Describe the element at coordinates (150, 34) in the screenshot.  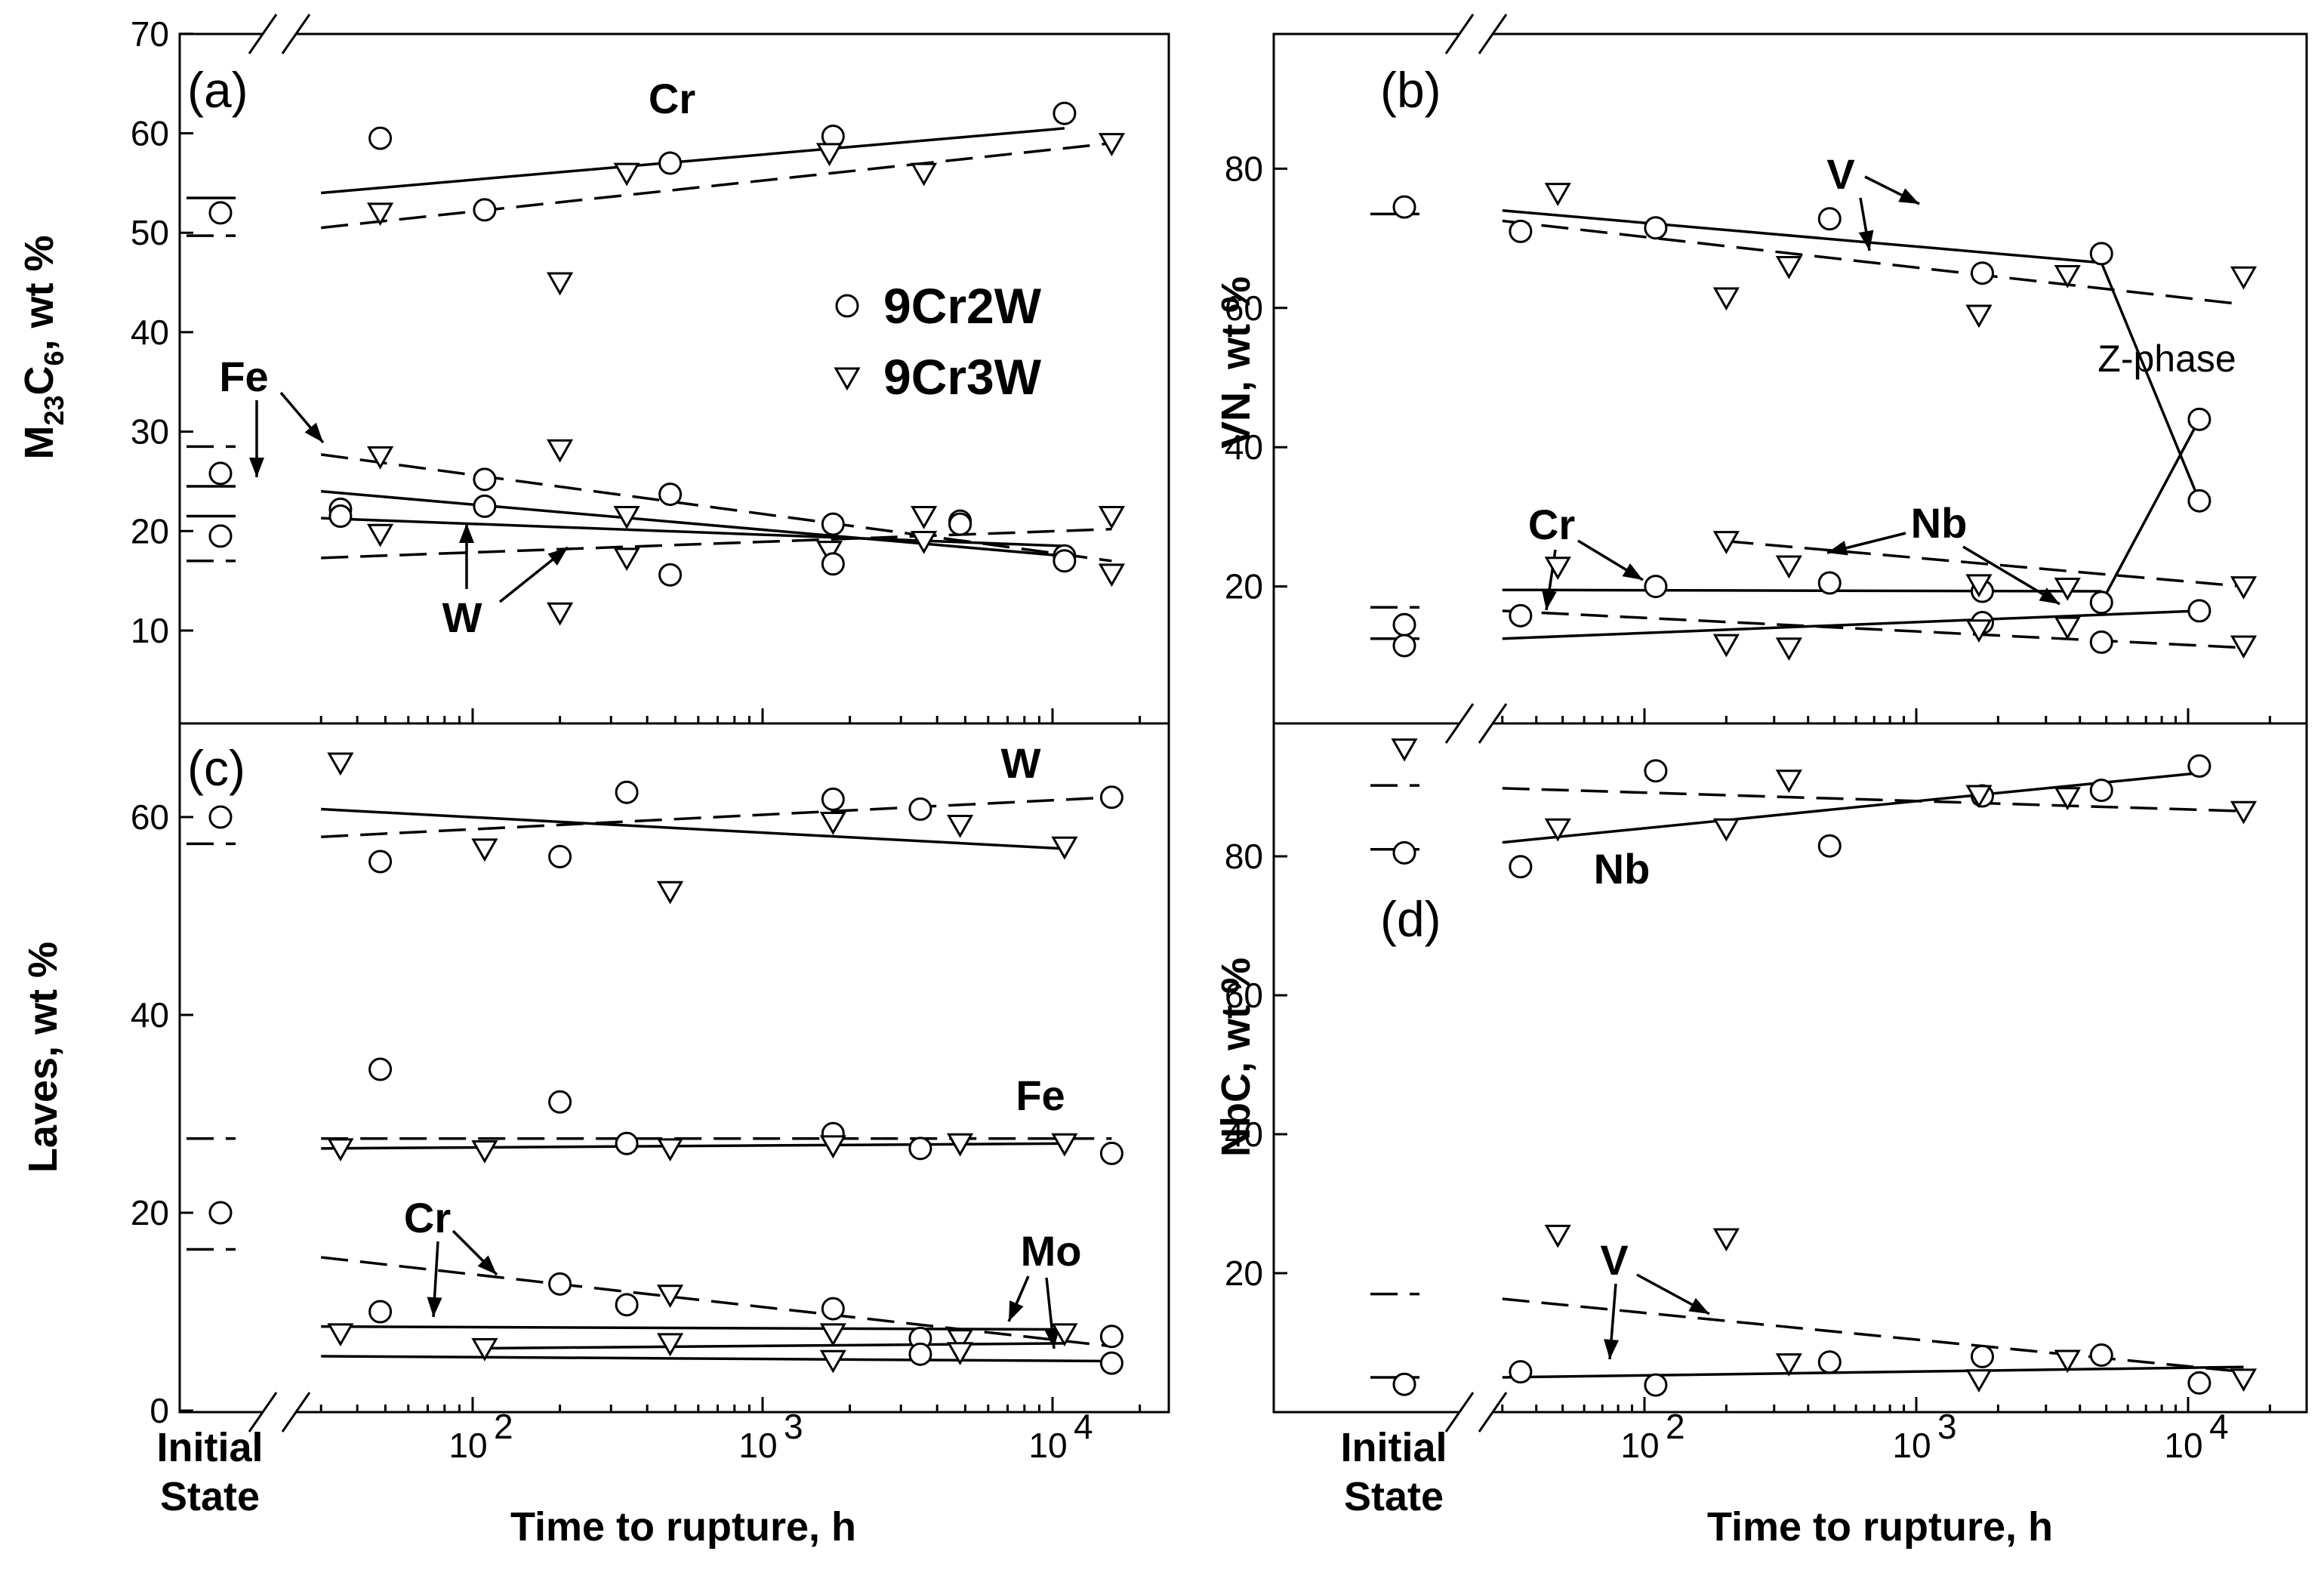
I see `y-tick-label-a: 70` at that location.